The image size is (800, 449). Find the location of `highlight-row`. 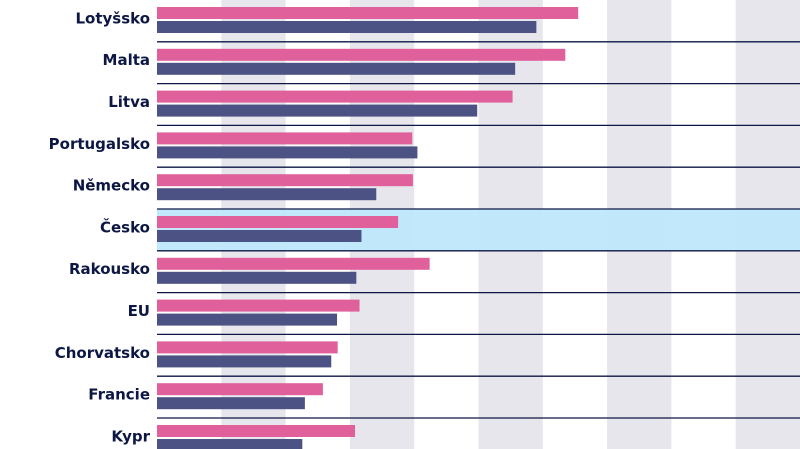

highlight-row is located at coordinates (478, 230).